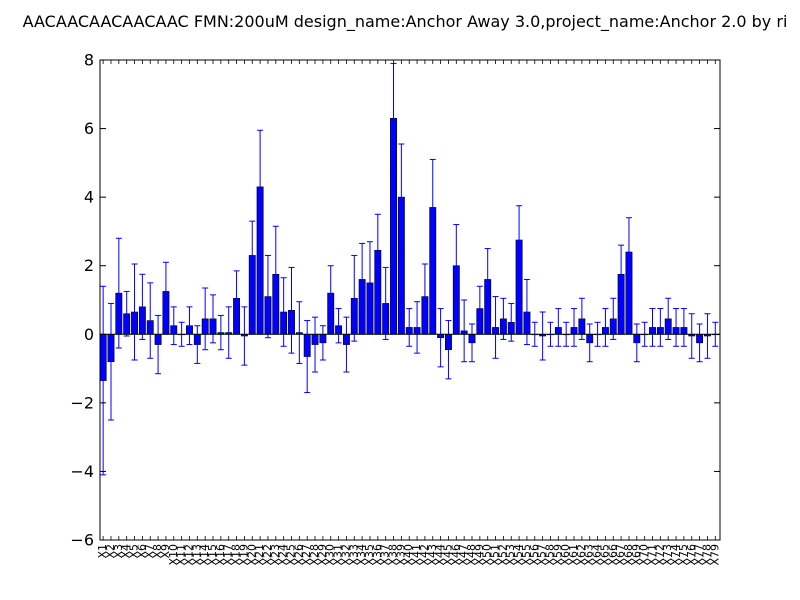  Describe the element at coordinates (432, 555) in the screenshot. I see `x-tick-label: X43` at that location.